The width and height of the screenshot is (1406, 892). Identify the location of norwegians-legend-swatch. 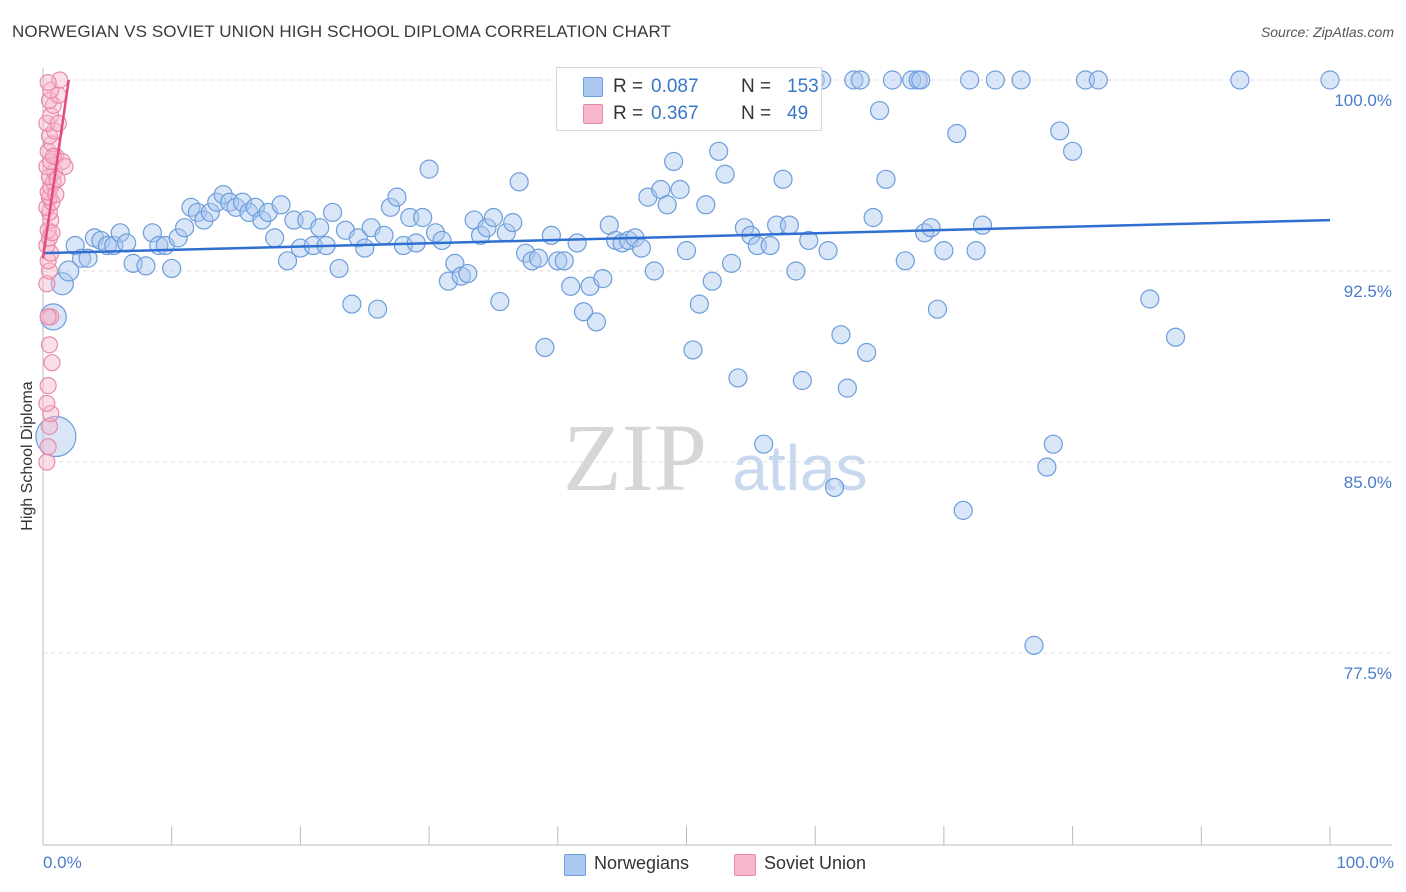
(575, 865).